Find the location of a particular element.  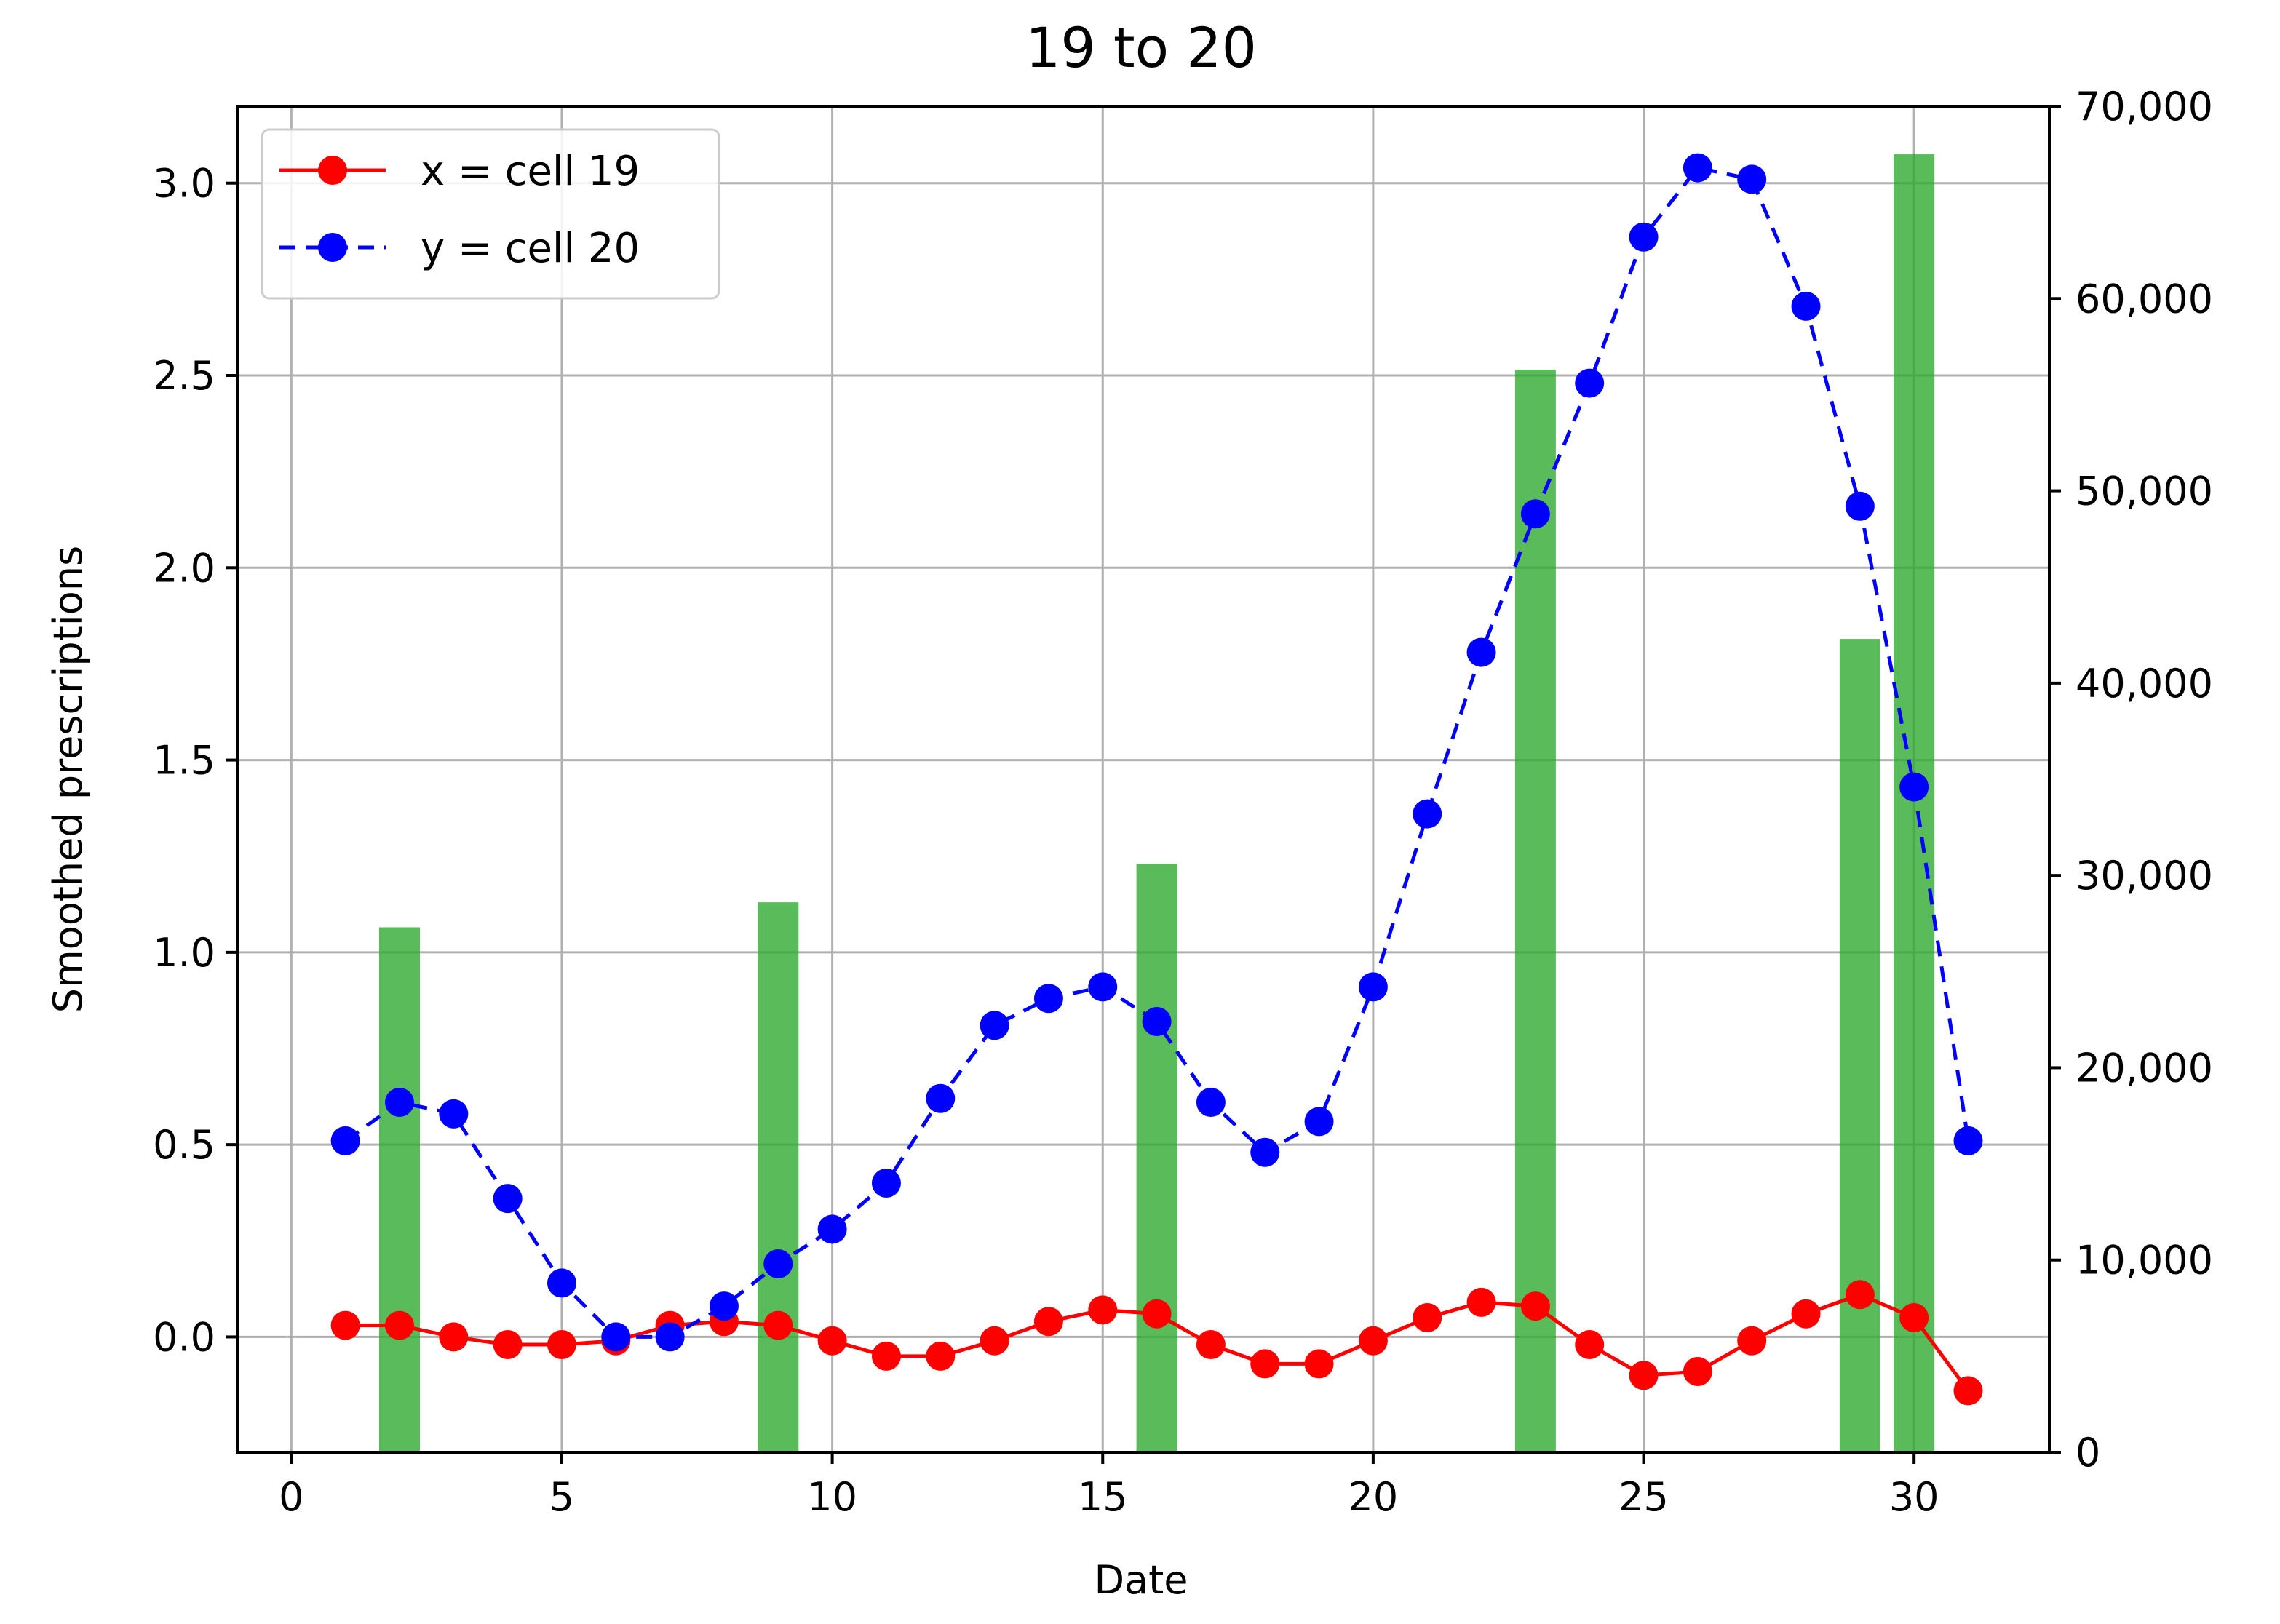

y-tick-label: 0.0 is located at coordinates (184, 1337).